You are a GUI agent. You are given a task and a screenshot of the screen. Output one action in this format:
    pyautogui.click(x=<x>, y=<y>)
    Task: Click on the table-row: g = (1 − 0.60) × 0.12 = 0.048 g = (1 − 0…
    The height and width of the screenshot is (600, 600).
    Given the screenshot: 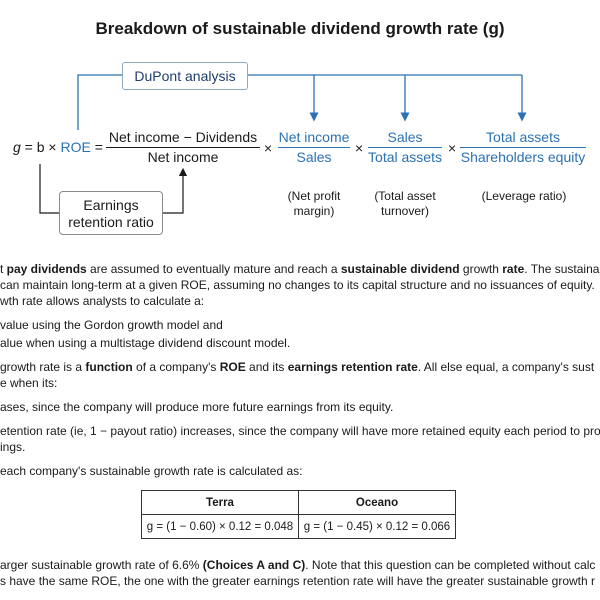 What is the action you would take?
    pyautogui.click(x=298, y=526)
    